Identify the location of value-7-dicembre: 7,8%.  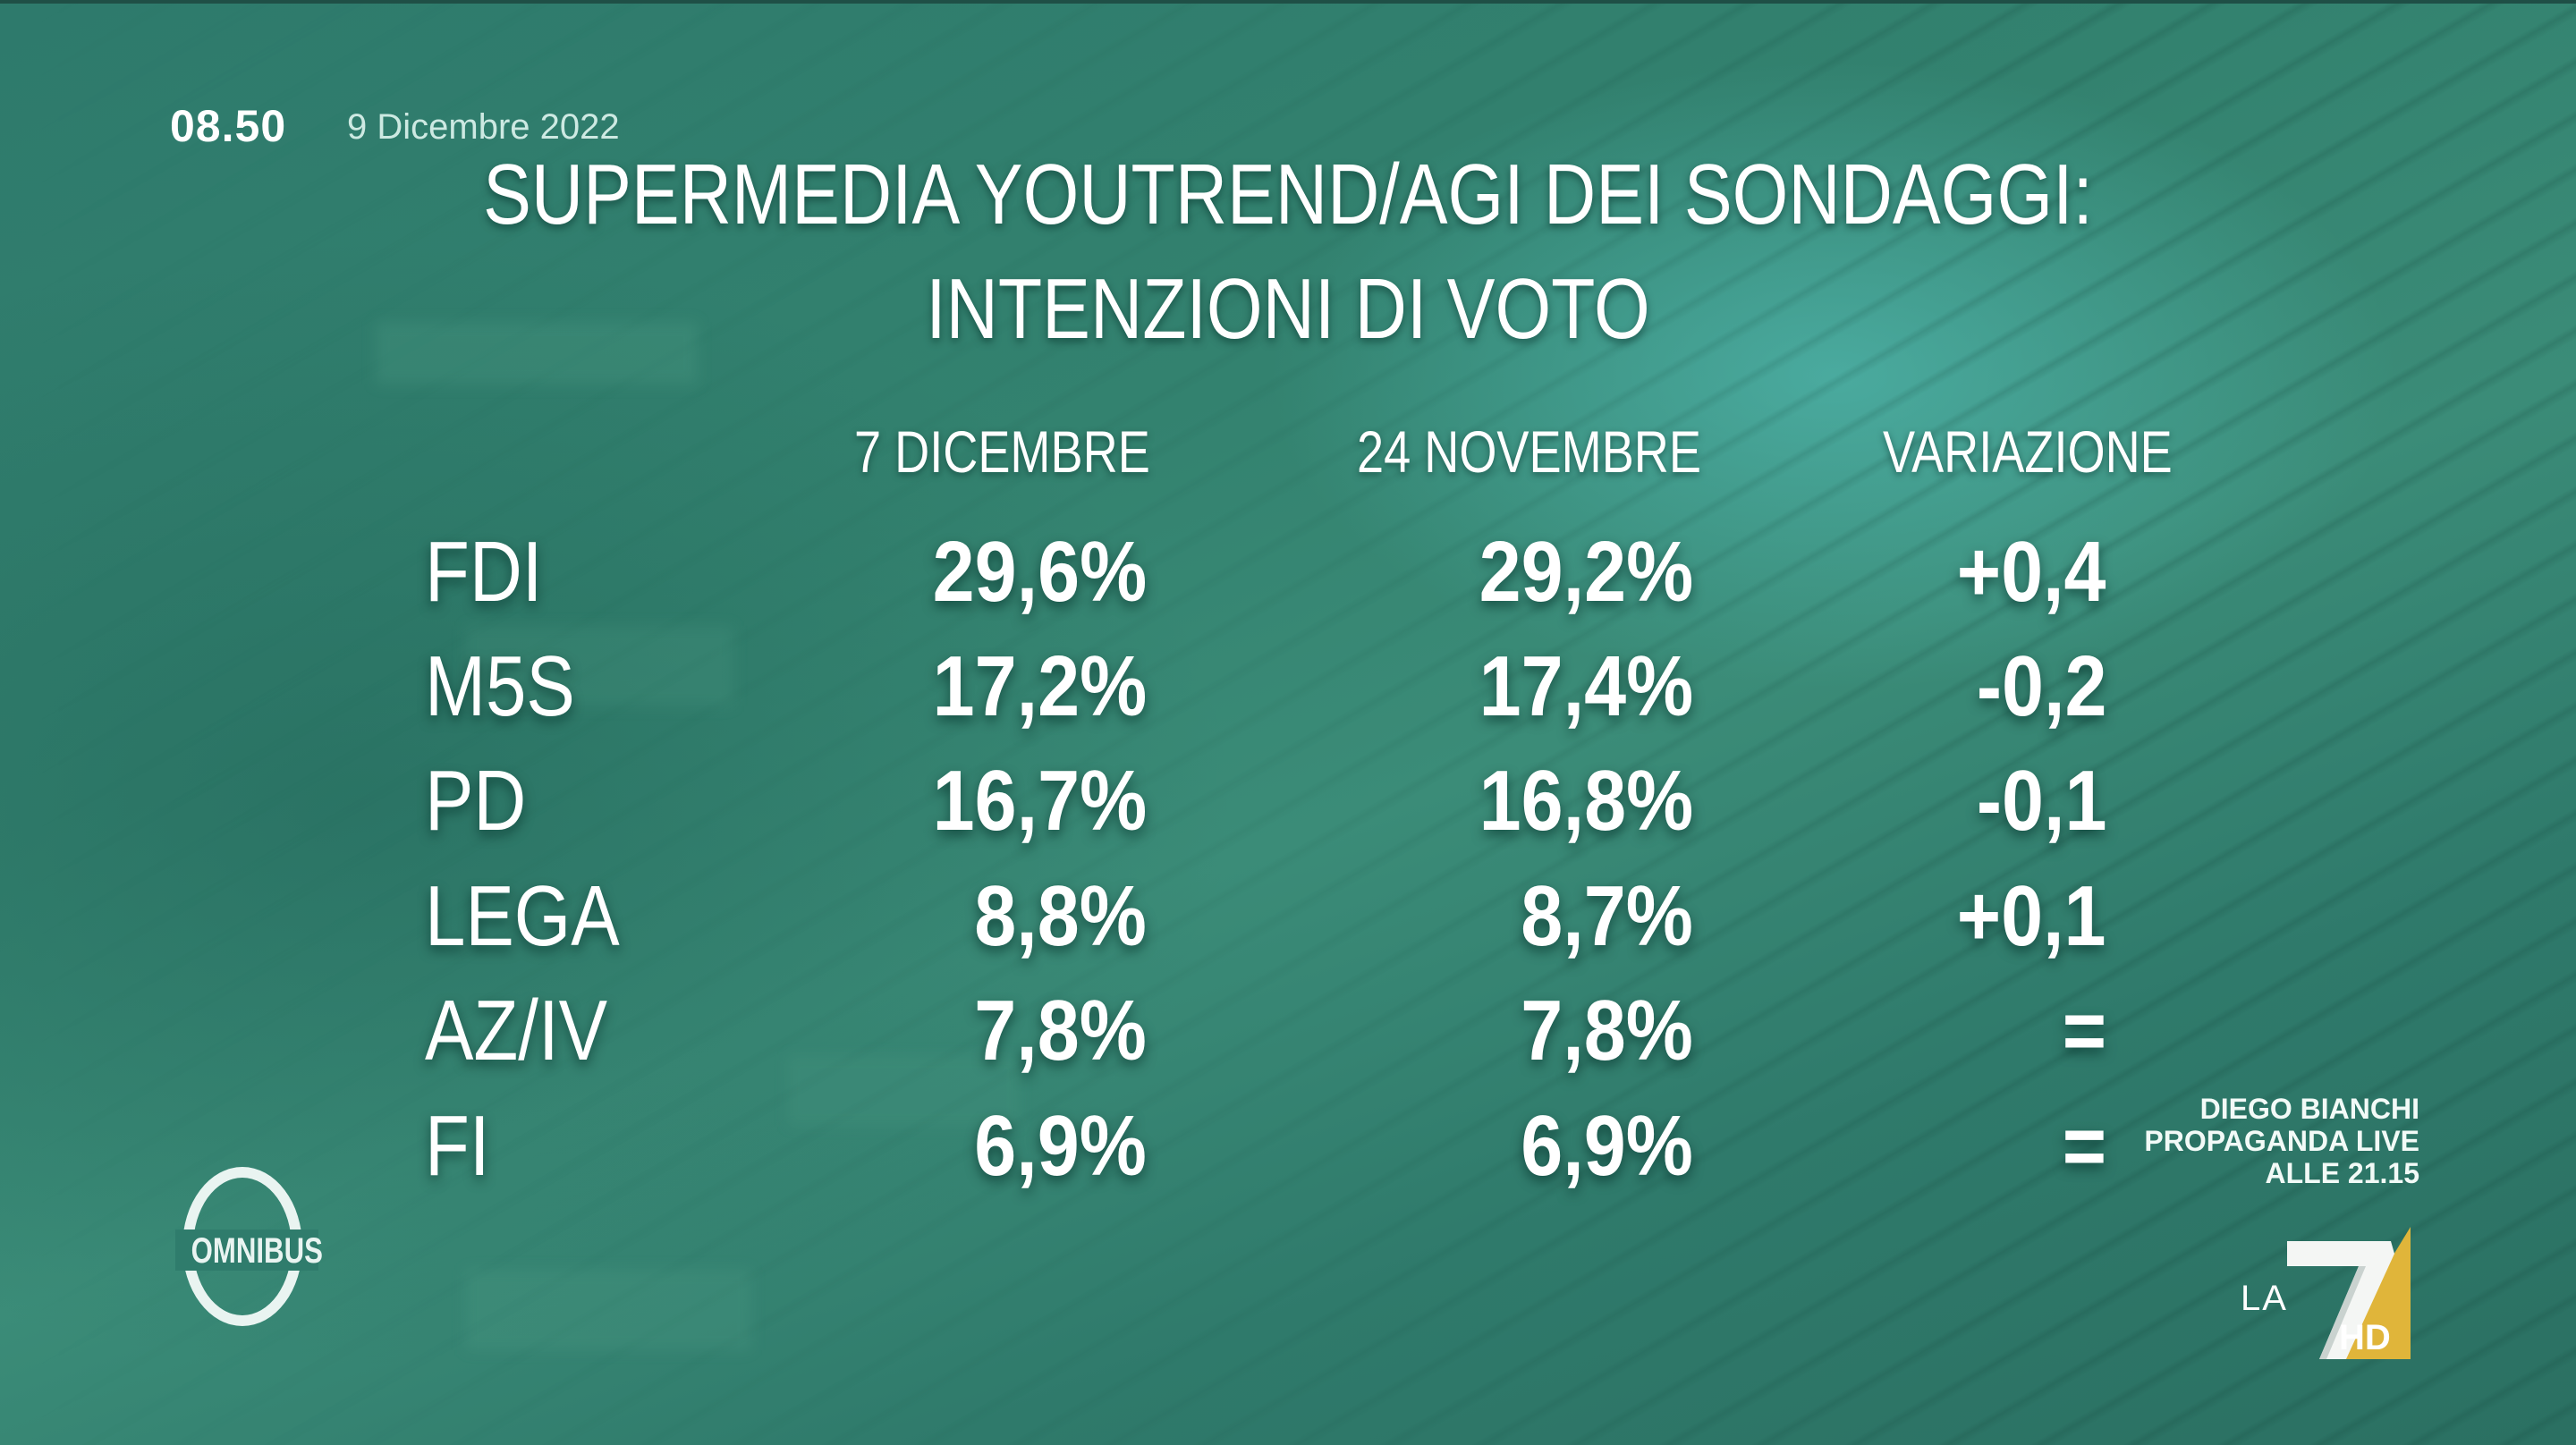
(1060, 1030).